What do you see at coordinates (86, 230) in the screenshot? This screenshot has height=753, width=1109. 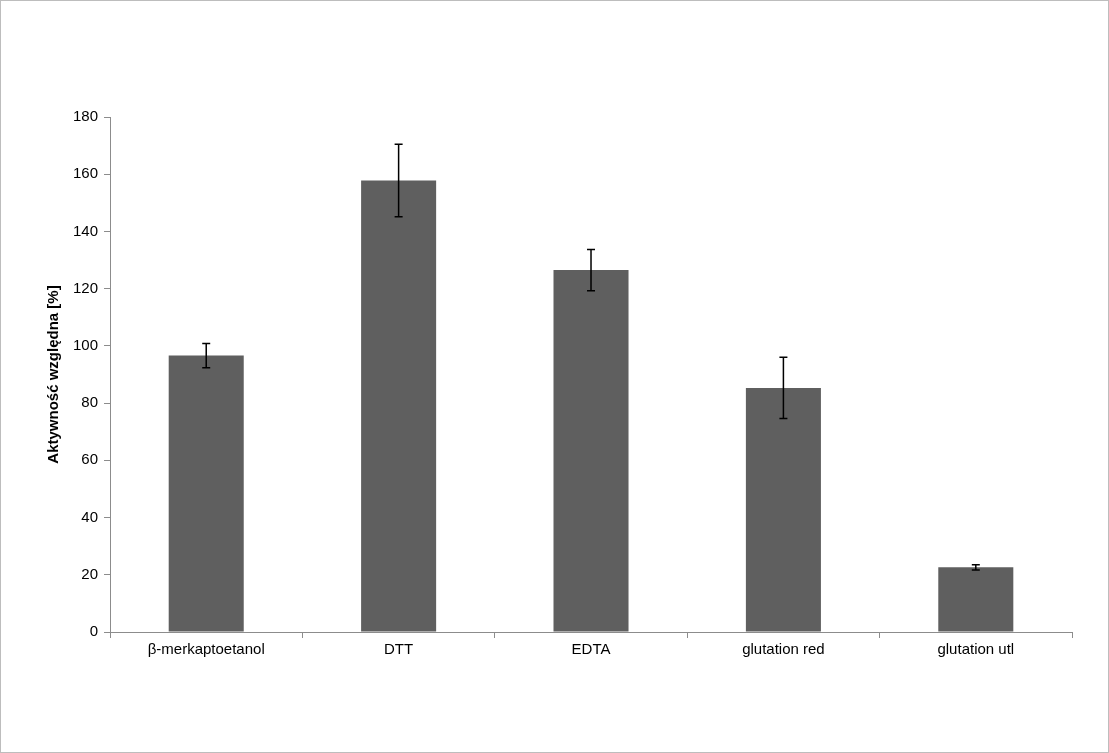 I see `y-tick-label: 140` at bounding box center [86, 230].